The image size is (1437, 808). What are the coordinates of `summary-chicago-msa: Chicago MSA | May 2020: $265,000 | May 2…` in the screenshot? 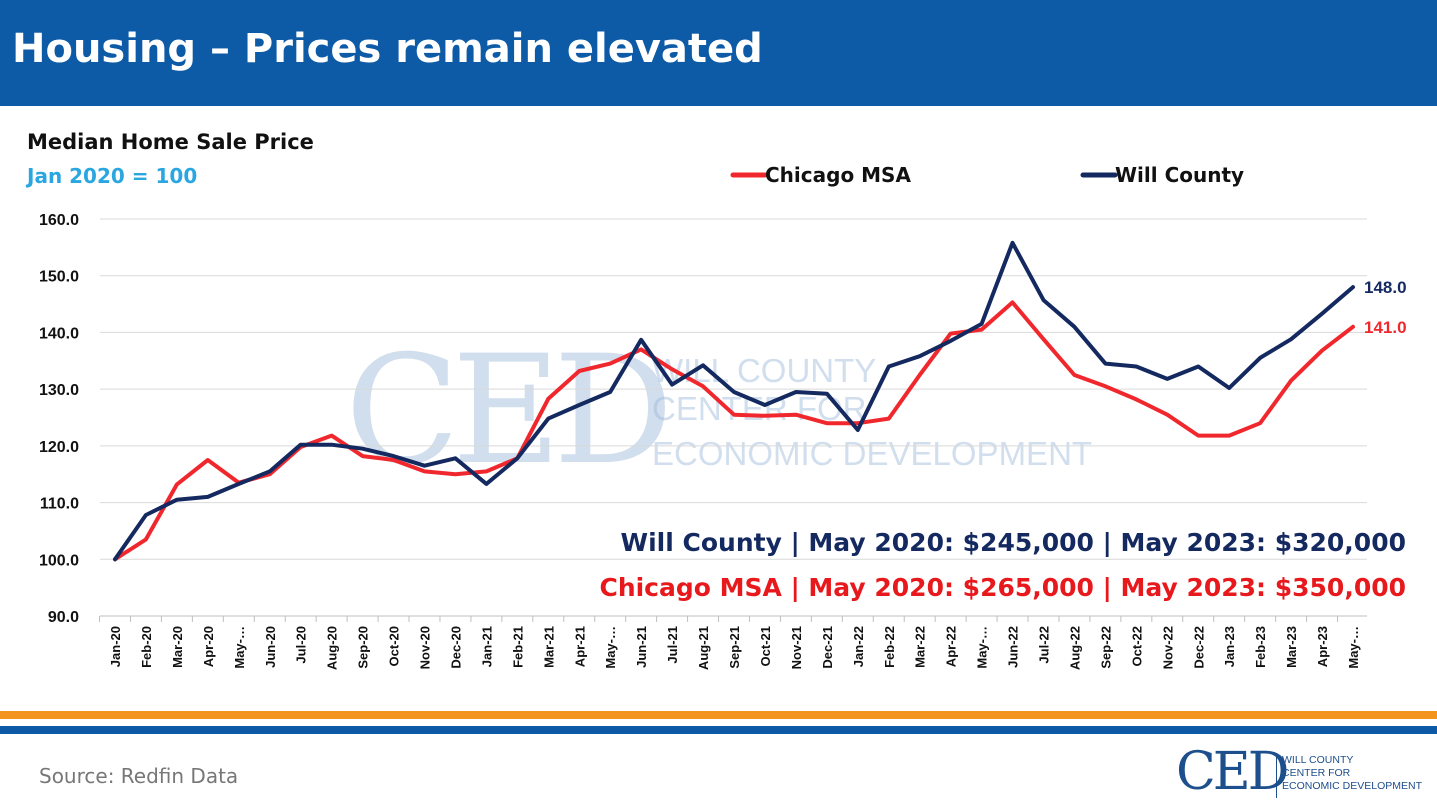 It's located at (1002, 587).